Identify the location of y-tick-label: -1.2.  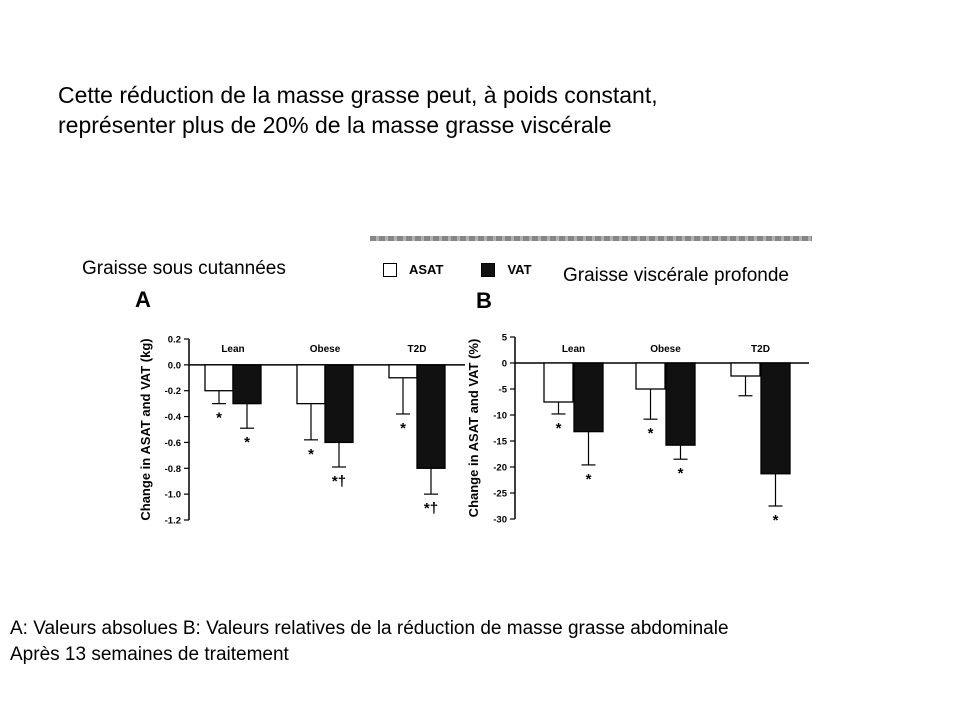
(173, 521).